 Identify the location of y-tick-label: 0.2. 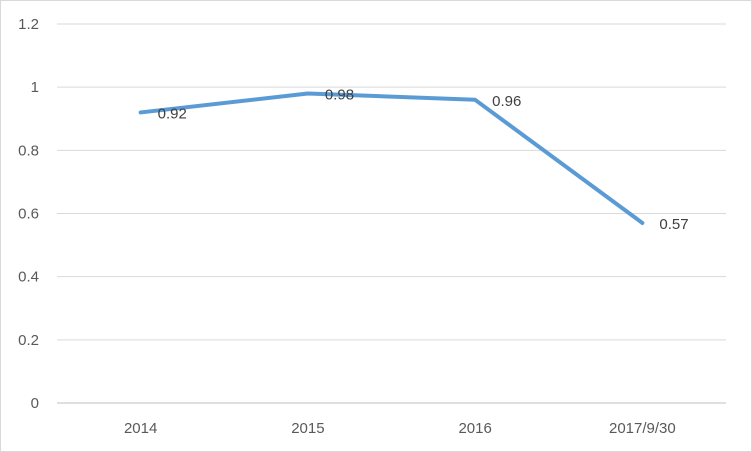
(28, 340).